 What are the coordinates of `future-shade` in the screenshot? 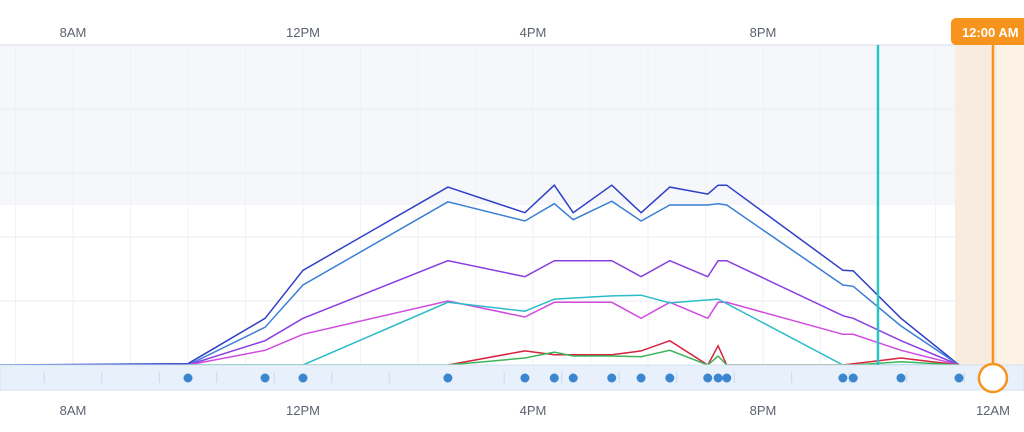 It's located at (1010, 205).